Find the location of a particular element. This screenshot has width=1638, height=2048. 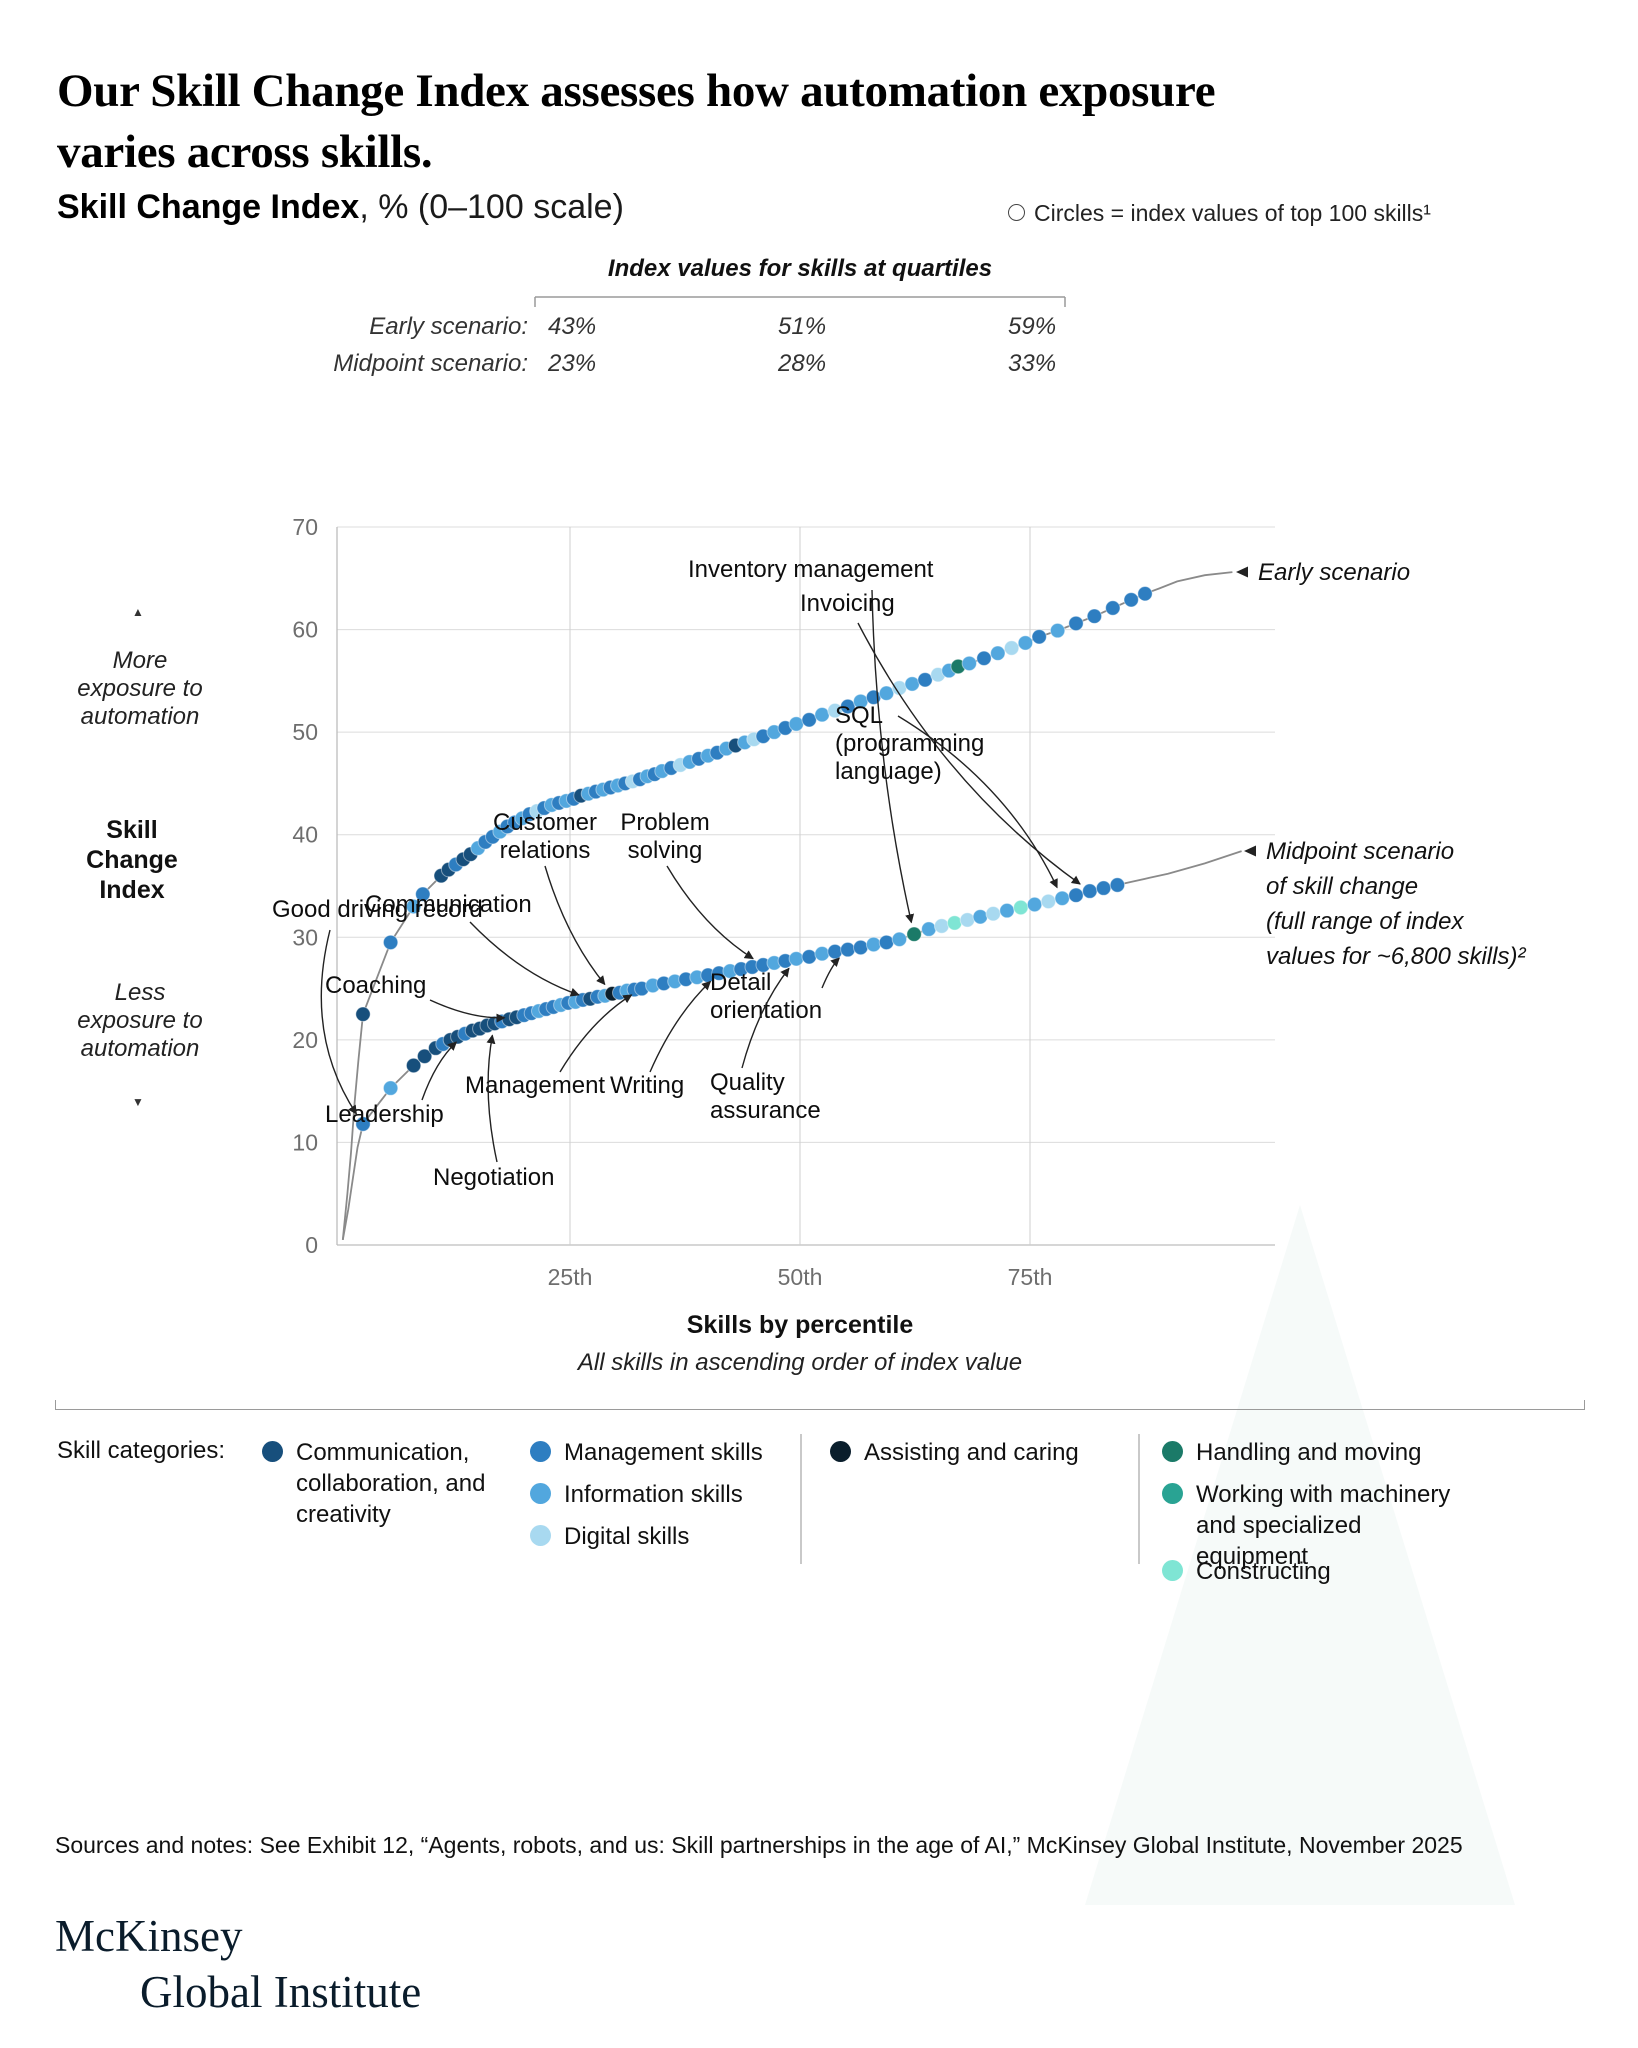

legend-divider is located at coordinates (1139, 1499).